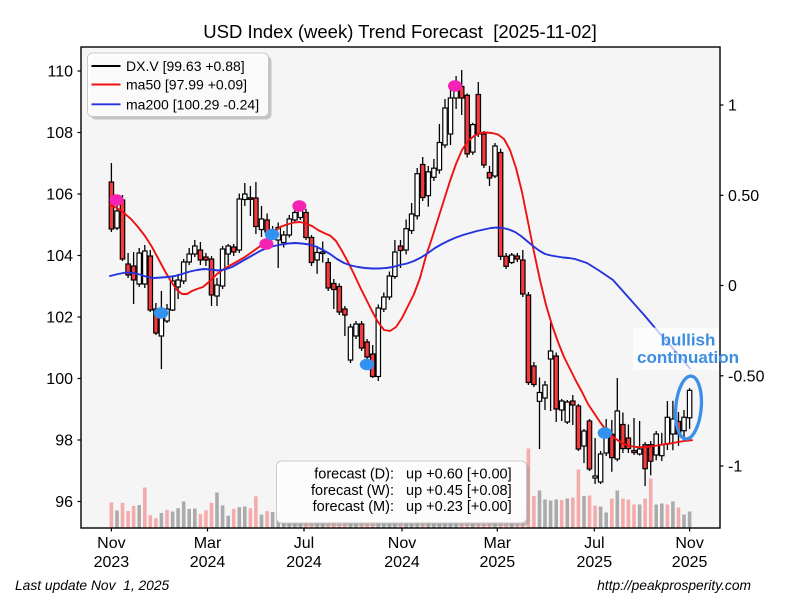 The image size is (800, 605). I want to click on svg-text: forecast (W):, so click(352, 491).